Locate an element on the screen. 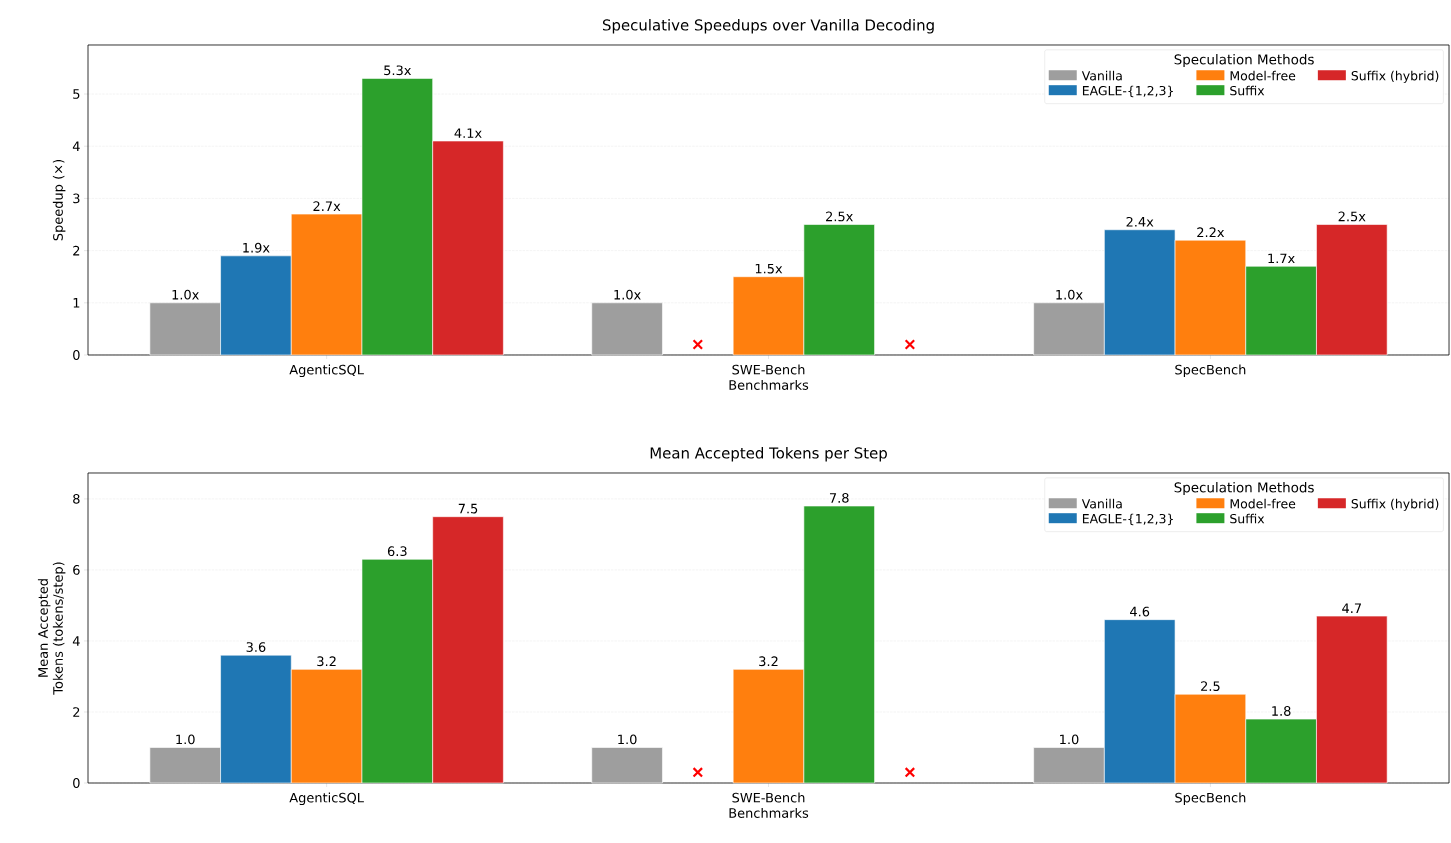 This screenshot has width=1451, height=843. y-tick-label: 8 is located at coordinates (76, 499).